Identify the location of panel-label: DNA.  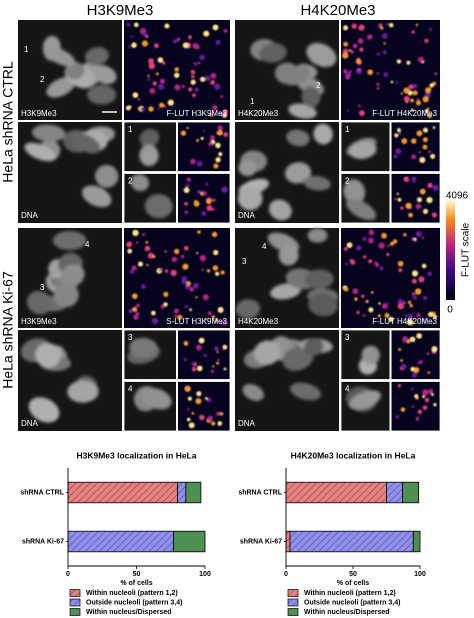
(247, 215).